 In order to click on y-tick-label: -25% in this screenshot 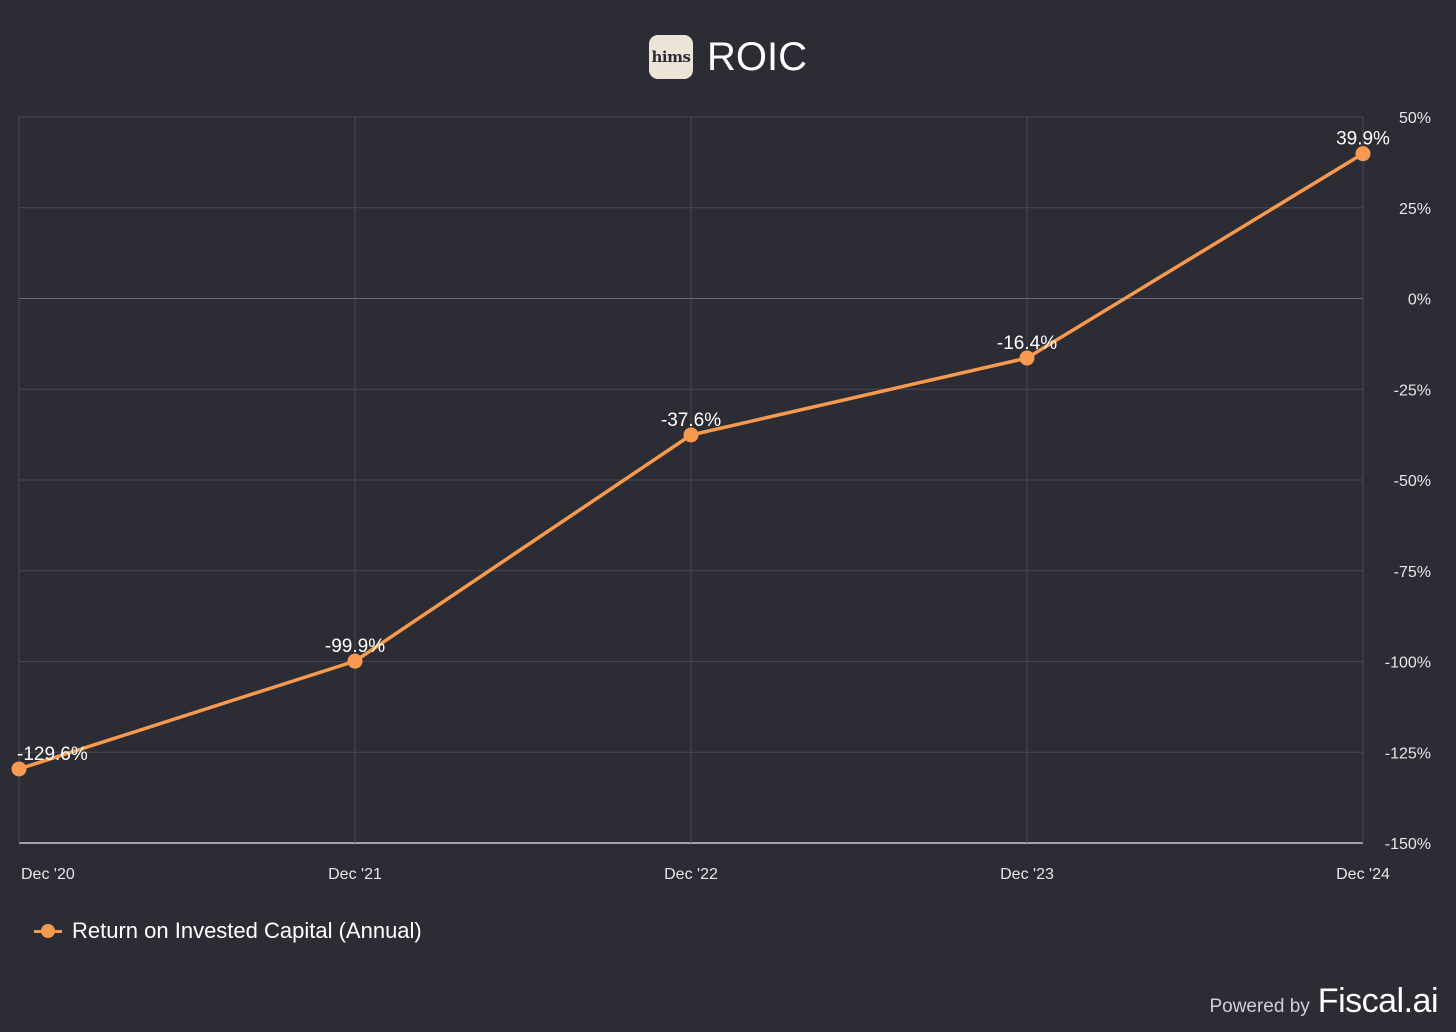, I will do `click(1412, 390)`.